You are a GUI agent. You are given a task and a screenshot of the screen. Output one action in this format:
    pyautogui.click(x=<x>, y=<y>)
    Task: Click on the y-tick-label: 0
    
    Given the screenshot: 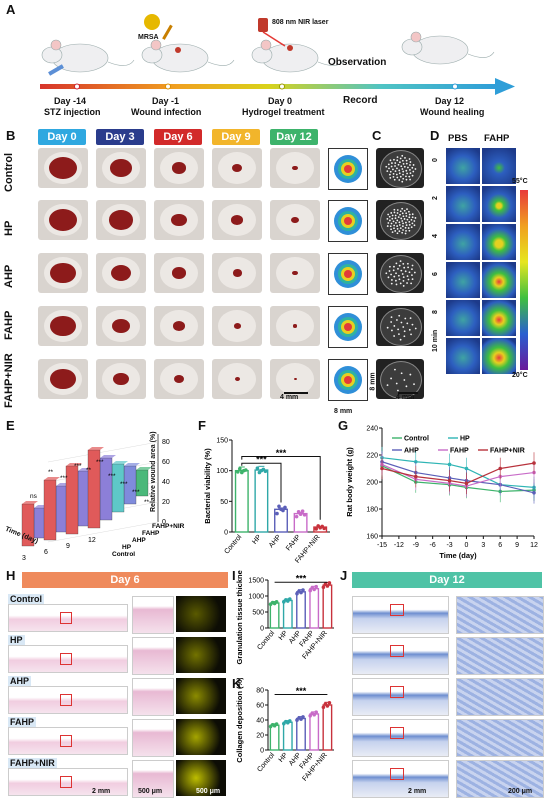 What is the action you would take?
    pyautogui.click(x=262, y=751)
    